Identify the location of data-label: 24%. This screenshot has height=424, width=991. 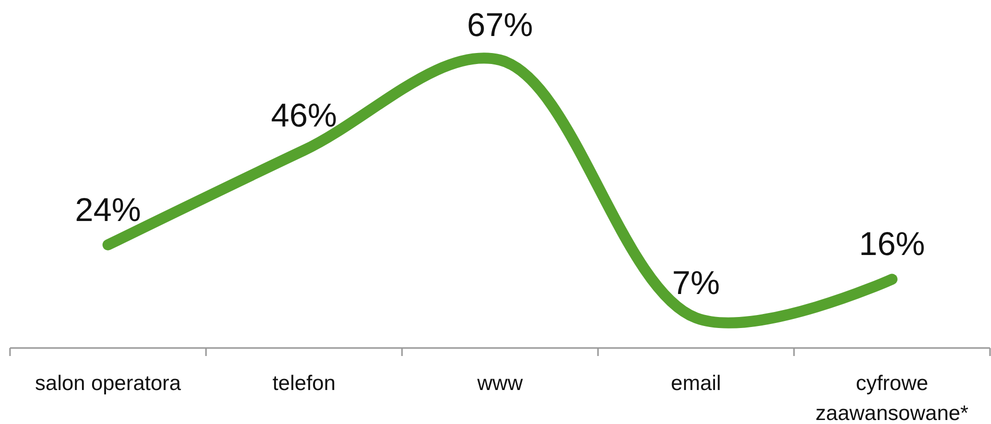
(108, 209).